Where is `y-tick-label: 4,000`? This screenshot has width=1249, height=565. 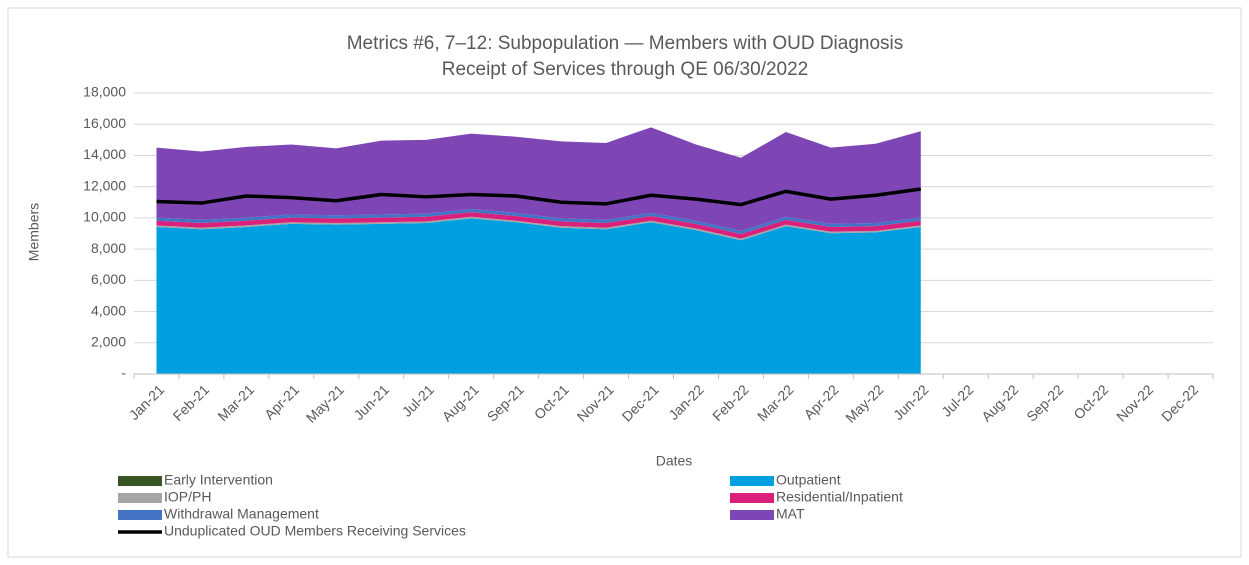
y-tick-label: 4,000 is located at coordinates (108, 310).